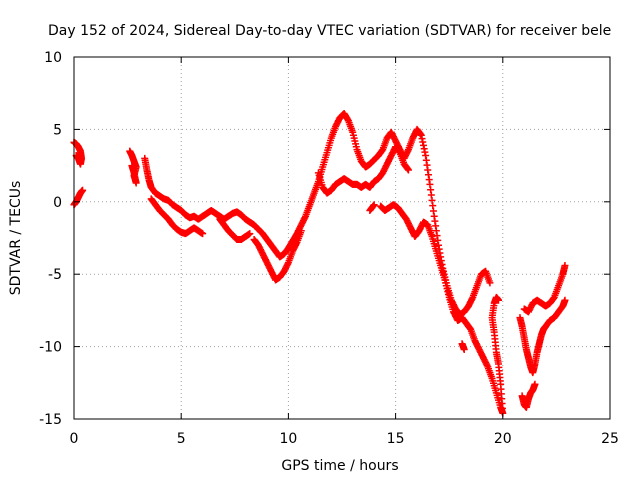 The width and height of the screenshot is (640, 480). Describe the element at coordinates (53, 58) in the screenshot. I see `y-tick-label: 10` at that location.